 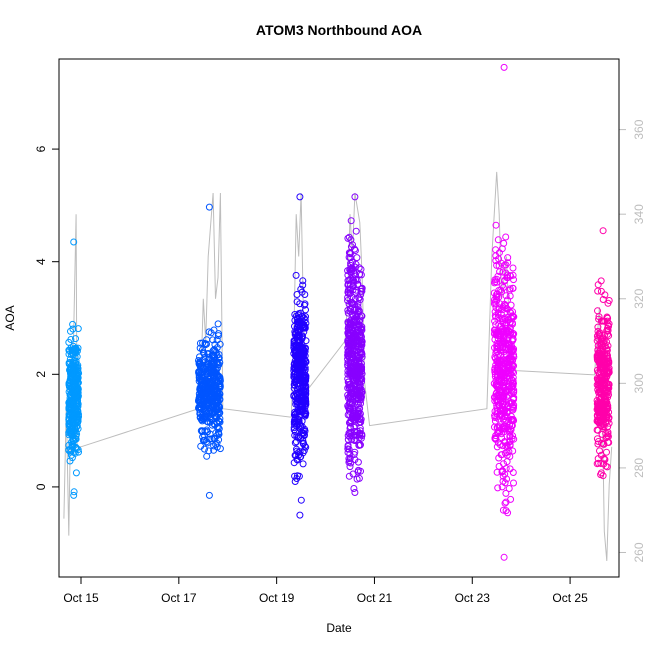 I want to click on y-tick-label: 2, so click(x=41, y=374).